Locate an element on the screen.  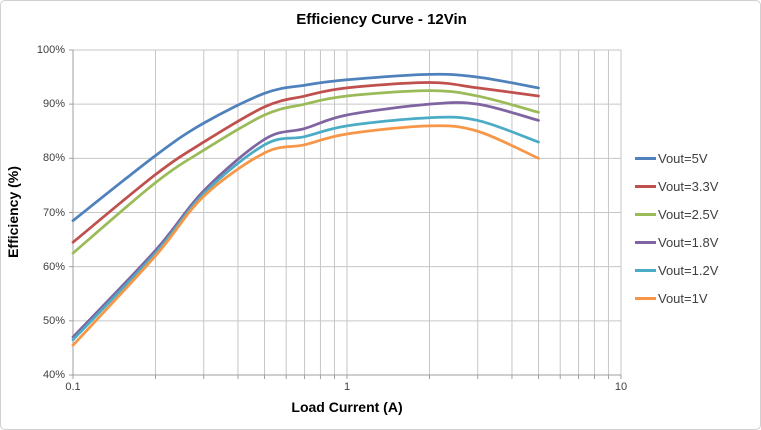
legend-item: Vout=1.2V is located at coordinates (676, 270).